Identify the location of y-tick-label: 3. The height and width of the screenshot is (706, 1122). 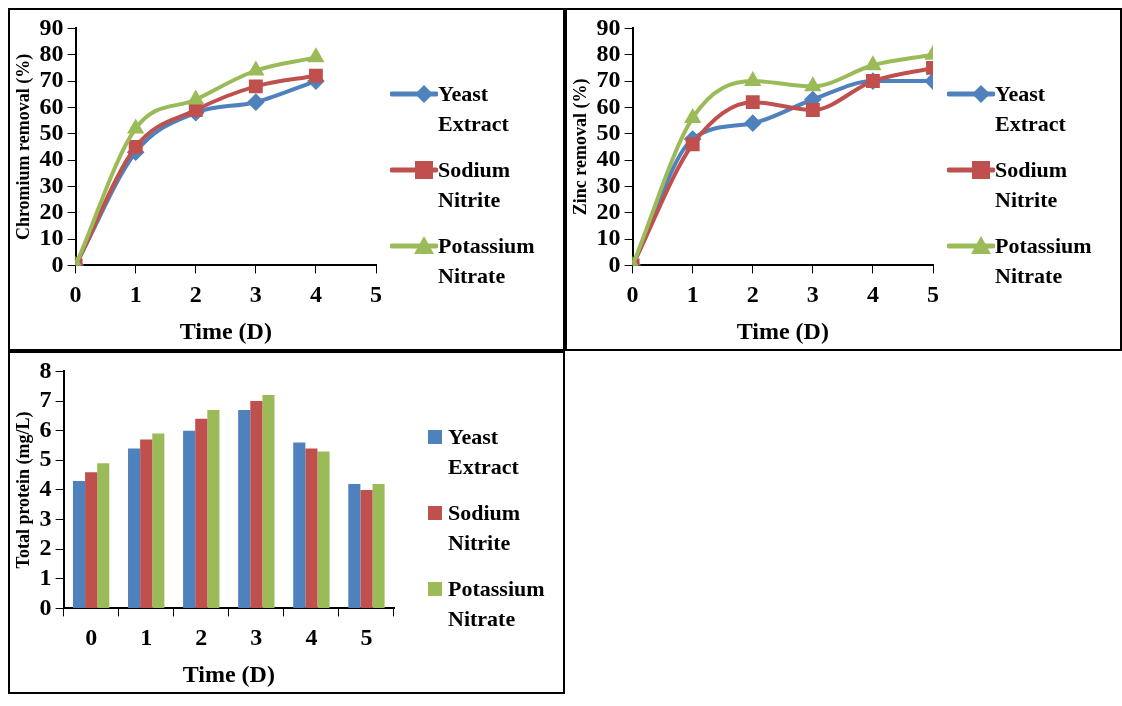
(45, 517).